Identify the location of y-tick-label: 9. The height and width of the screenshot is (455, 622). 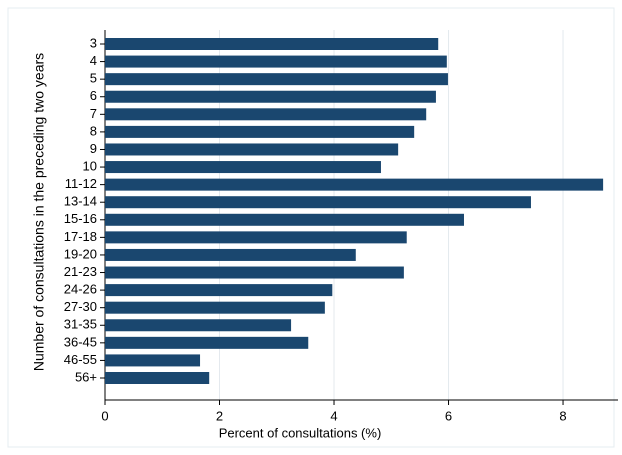
(93, 148).